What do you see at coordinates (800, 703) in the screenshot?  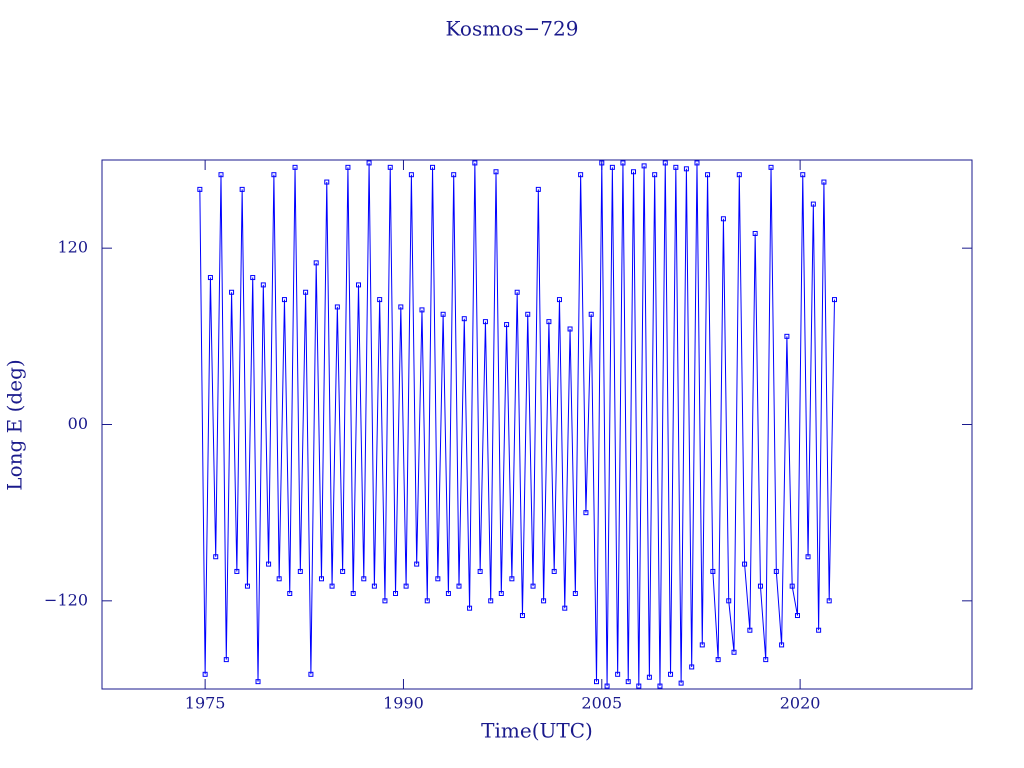 I see `x-tick-label: 2020` at bounding box center [800, 703].